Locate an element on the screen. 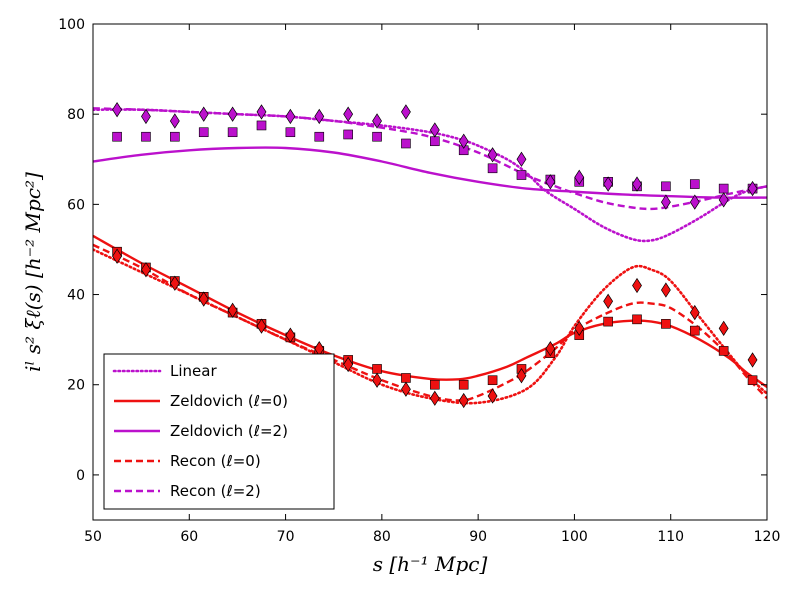 Image resolution: width=800 pixels, height=600 pixels. x-tick-label: 60 is located at coordinates (189, 537).